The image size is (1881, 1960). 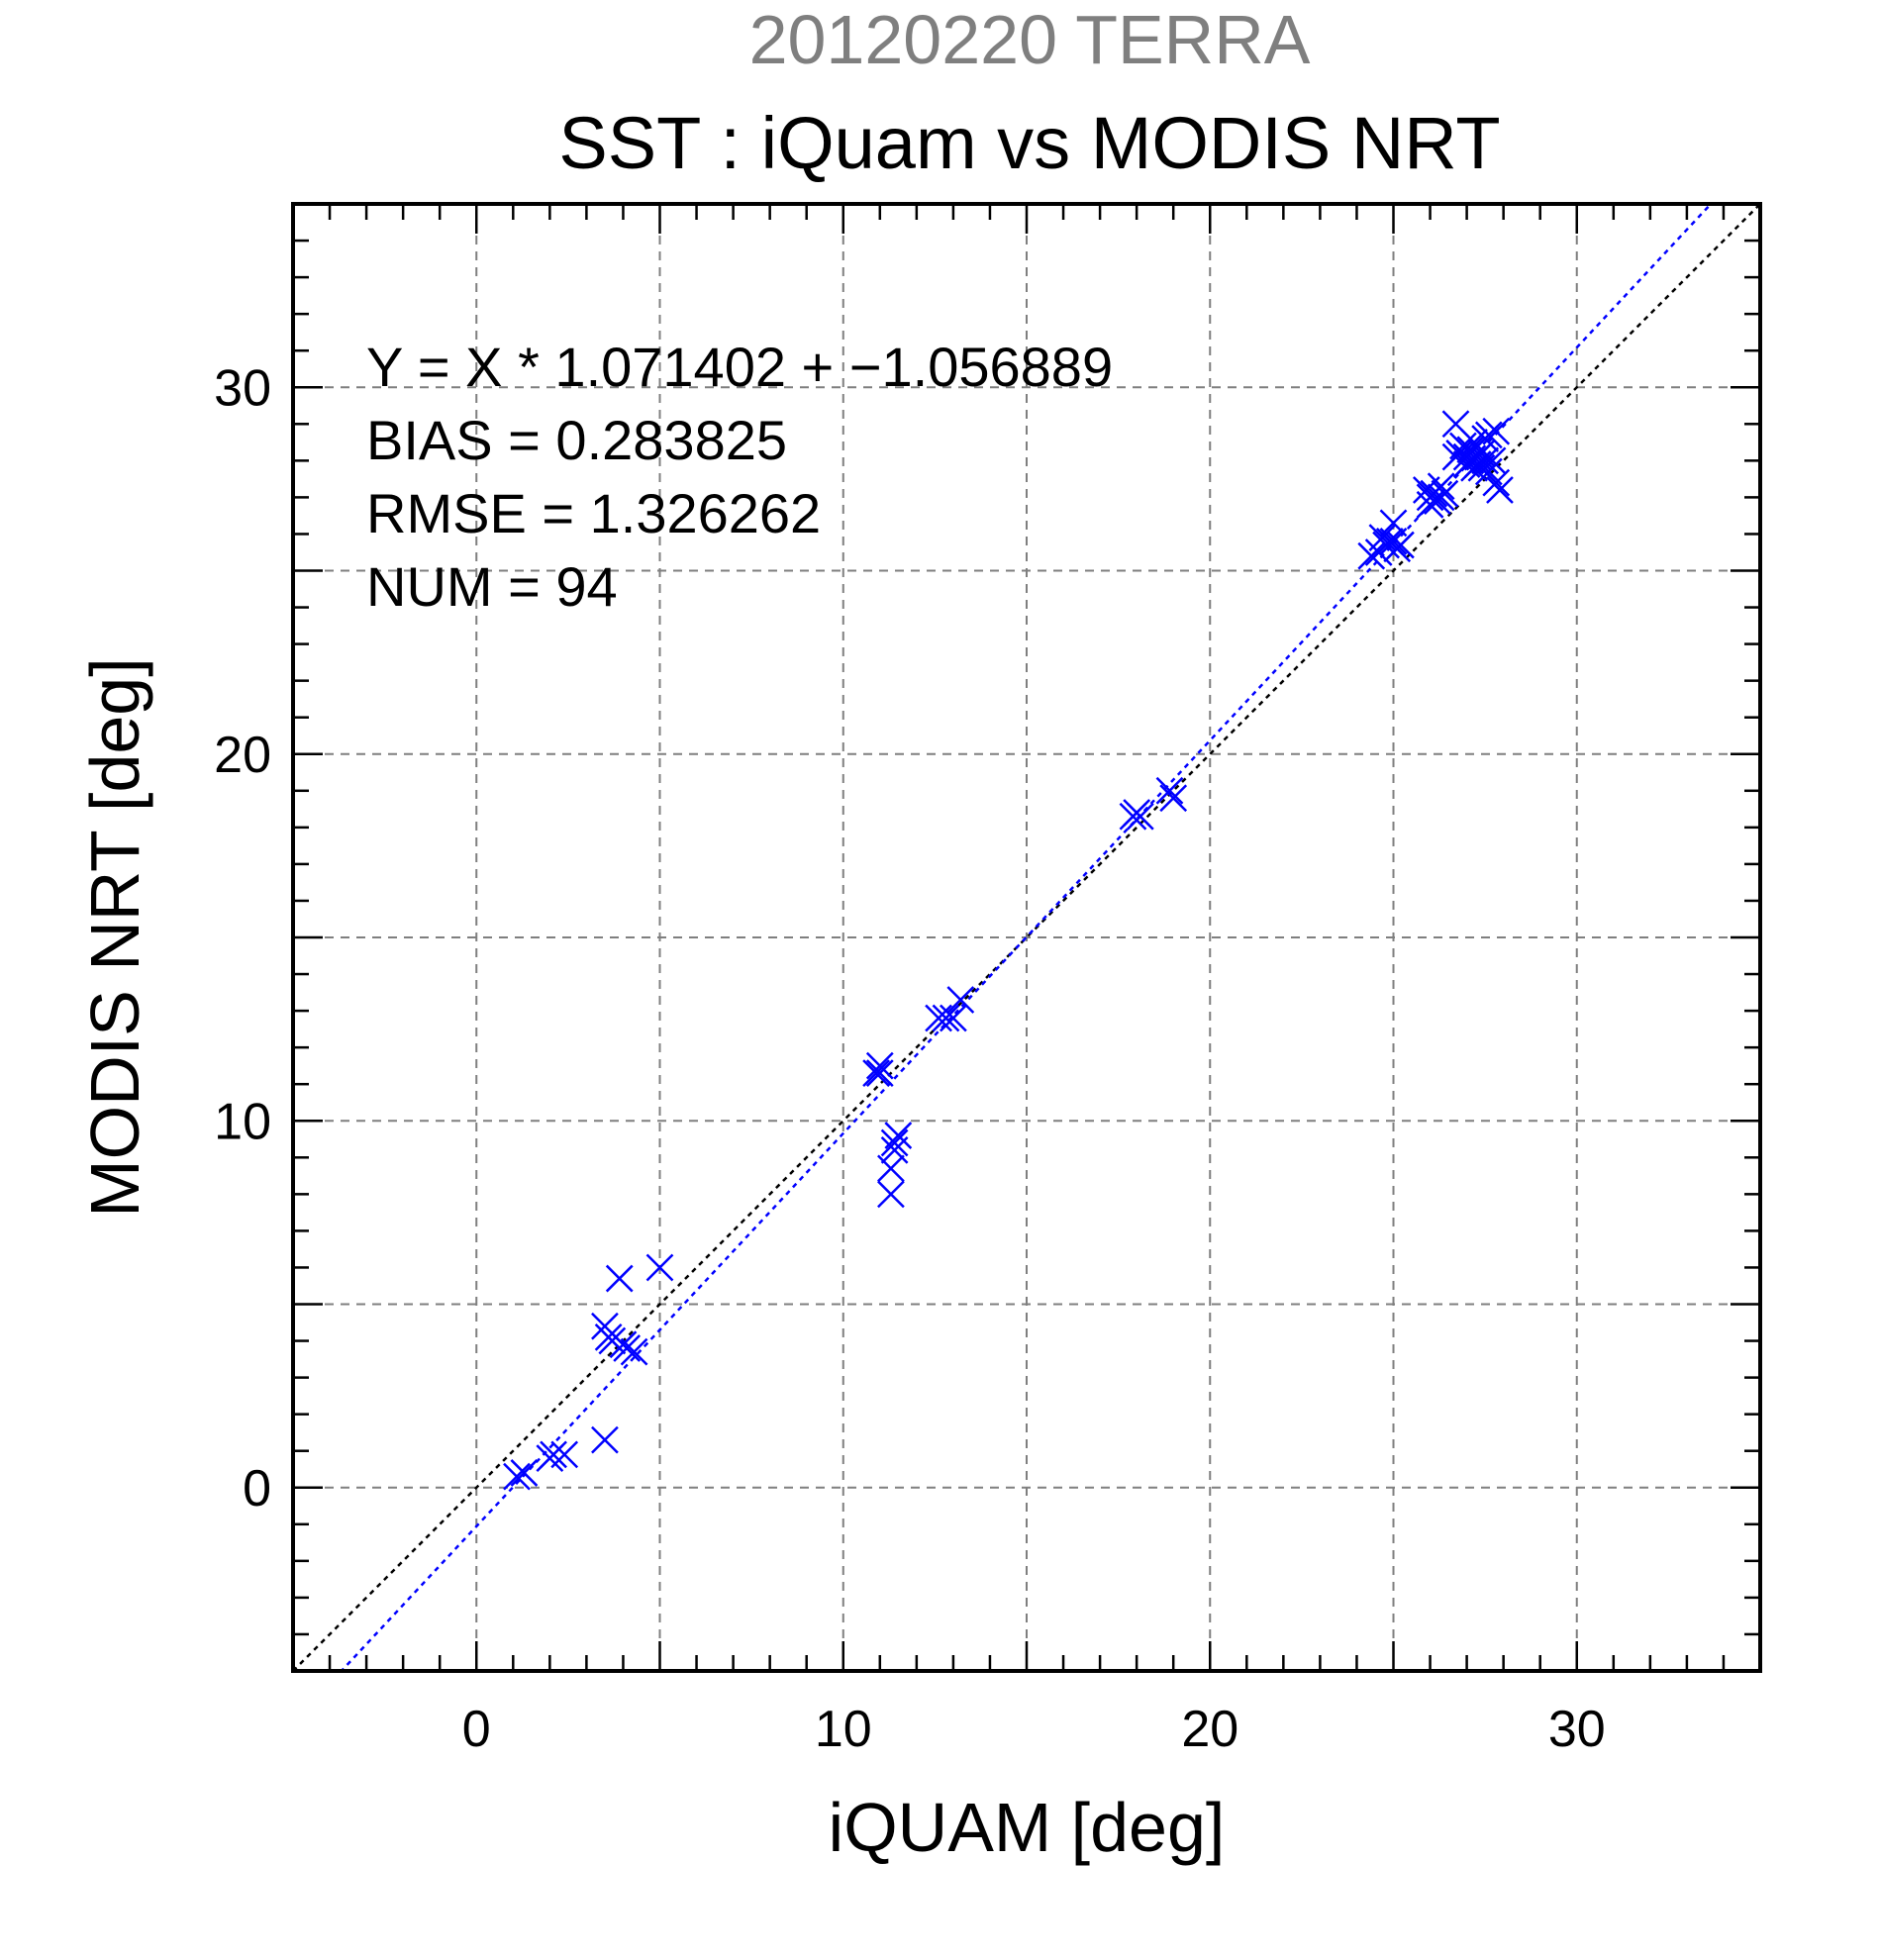 I want to click on sample-count: NUM = 94, so click(x=492, y=586).